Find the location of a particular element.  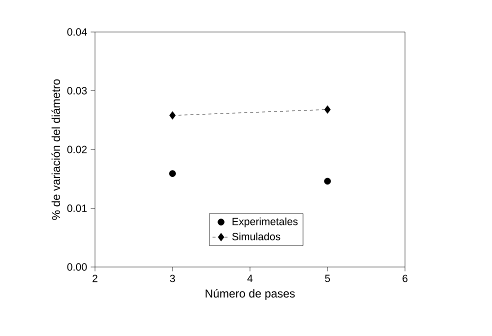

x-tick-label: 2 is located at coordinates (95, 278).